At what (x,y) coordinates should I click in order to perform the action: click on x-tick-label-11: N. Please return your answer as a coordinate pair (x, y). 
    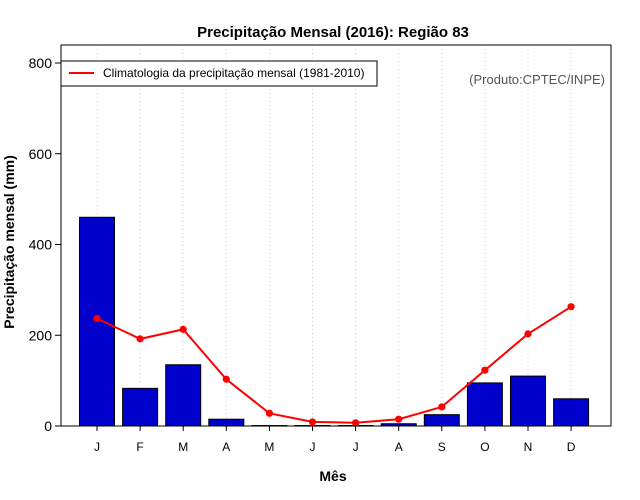
    Looking at the image, I should click on (528, 447).